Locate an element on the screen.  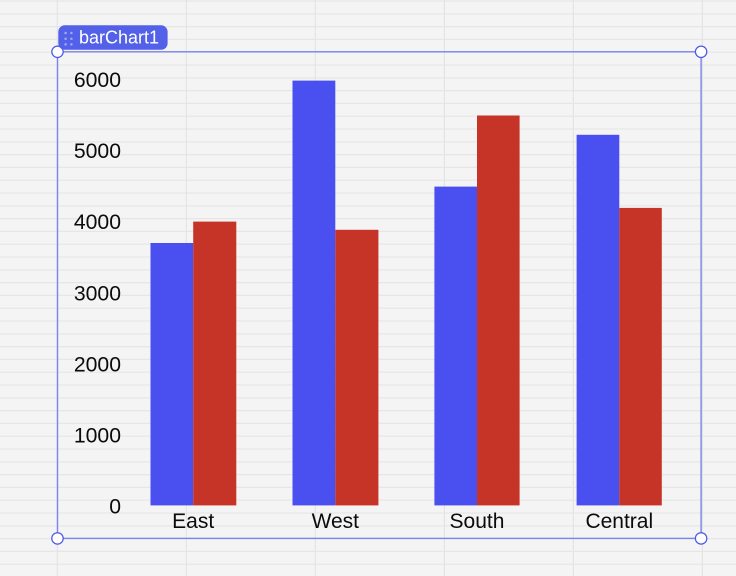
svg-text: 4000 is located at coordinates (97, 222).